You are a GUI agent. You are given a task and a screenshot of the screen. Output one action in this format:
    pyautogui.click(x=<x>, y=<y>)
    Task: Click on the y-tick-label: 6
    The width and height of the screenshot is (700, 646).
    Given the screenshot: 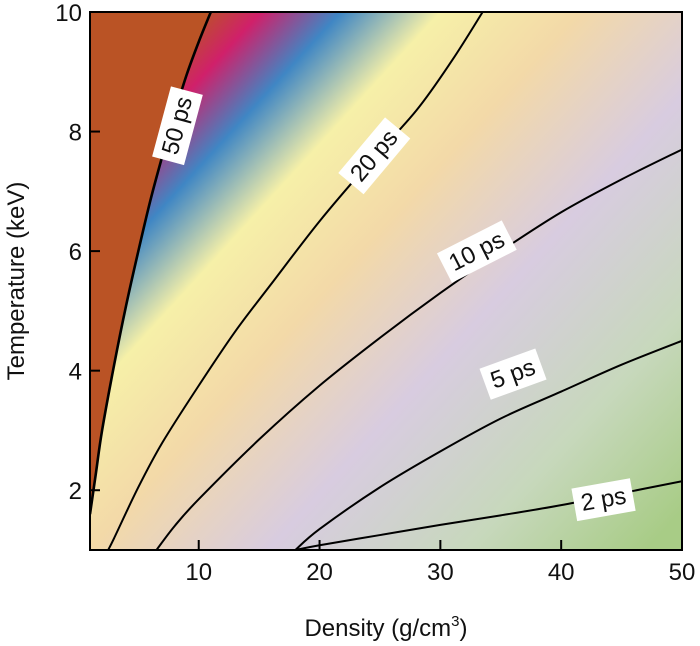 What is the action you would take?
    pyautogui.click(x=75, y=252)
    